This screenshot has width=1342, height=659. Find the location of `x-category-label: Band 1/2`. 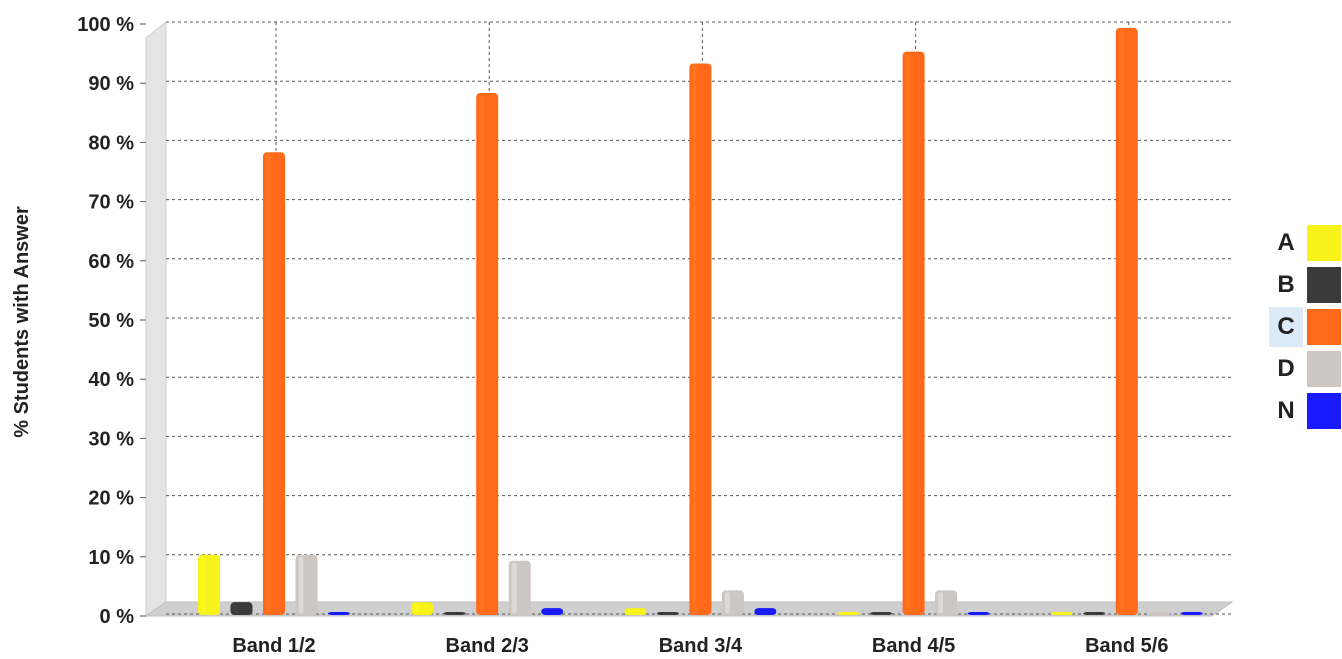

x-category-label: Band 1/2 is located at coordinates (273, 646).